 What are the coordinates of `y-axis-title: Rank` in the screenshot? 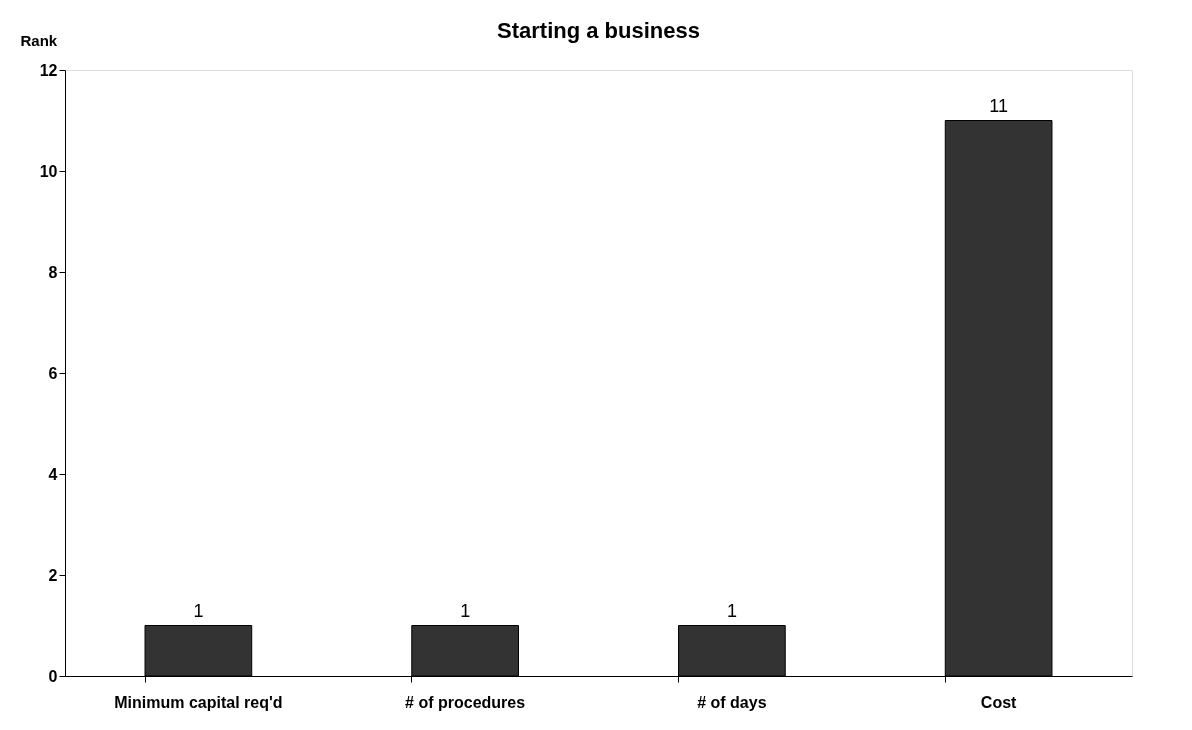 It's located at (39, 40).